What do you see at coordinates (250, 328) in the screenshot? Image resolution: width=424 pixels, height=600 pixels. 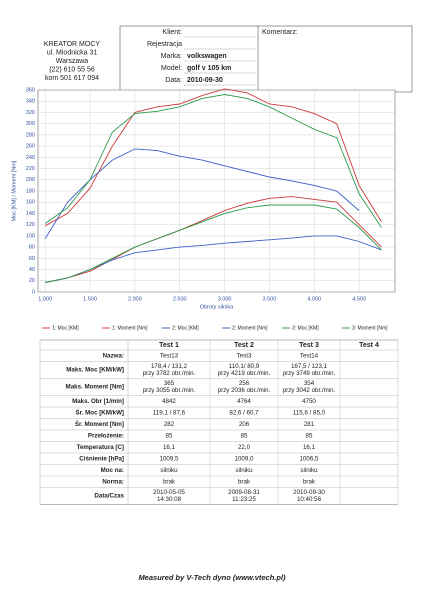 I see `legend-label: 2: Moment [Nm]` at bounding box center [250, 328].